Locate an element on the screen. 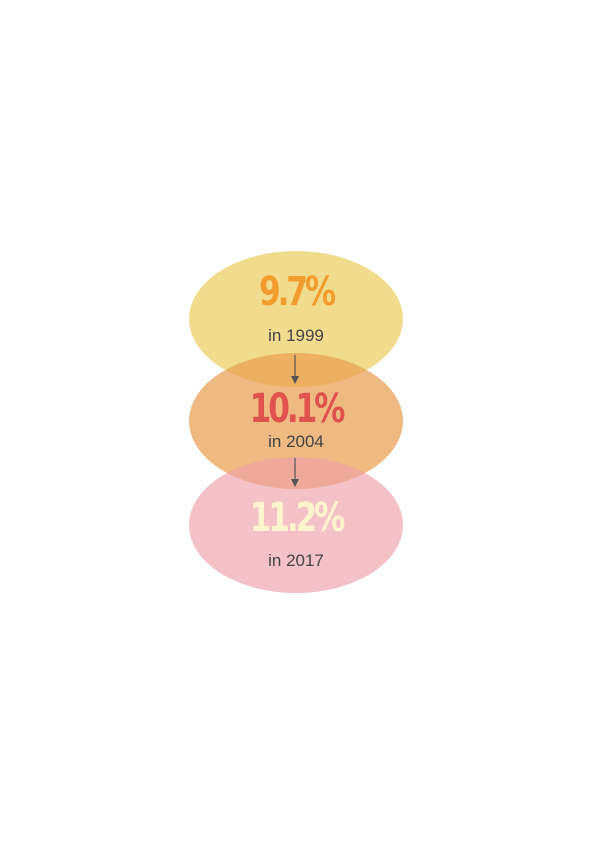 This screenshot has width=595, height=842. stat-value-2004: 10.1% is located at coordinates (297, 409).